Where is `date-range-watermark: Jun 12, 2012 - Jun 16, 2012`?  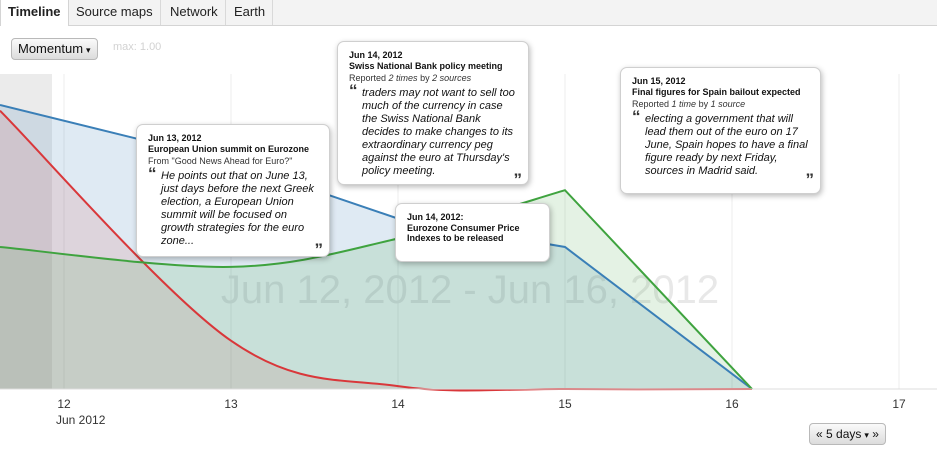
date-range-watermark: Jun 12, 2012 - Jun 16, 2012 is located at coordinates (470, 290).